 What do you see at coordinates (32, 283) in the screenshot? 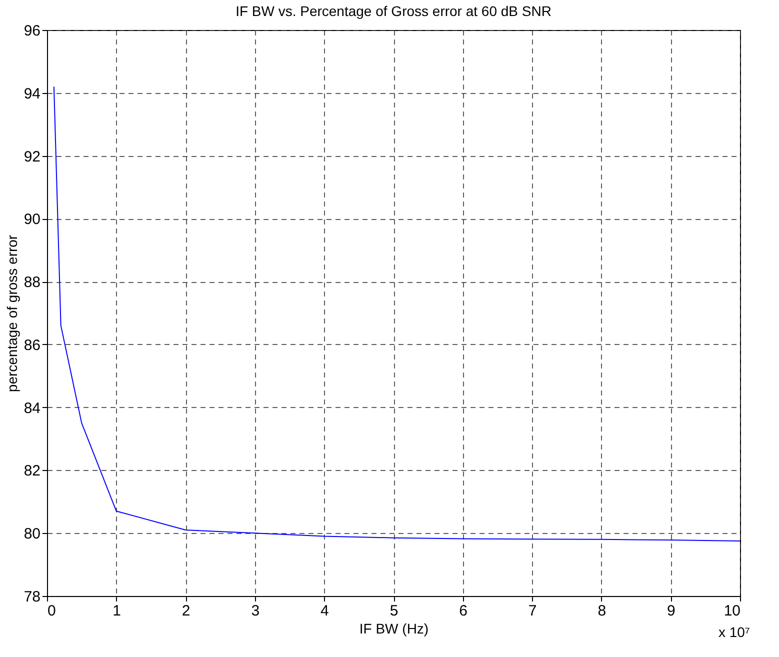
I see `y-tick-label: 88` at bounding box center [32, 283].